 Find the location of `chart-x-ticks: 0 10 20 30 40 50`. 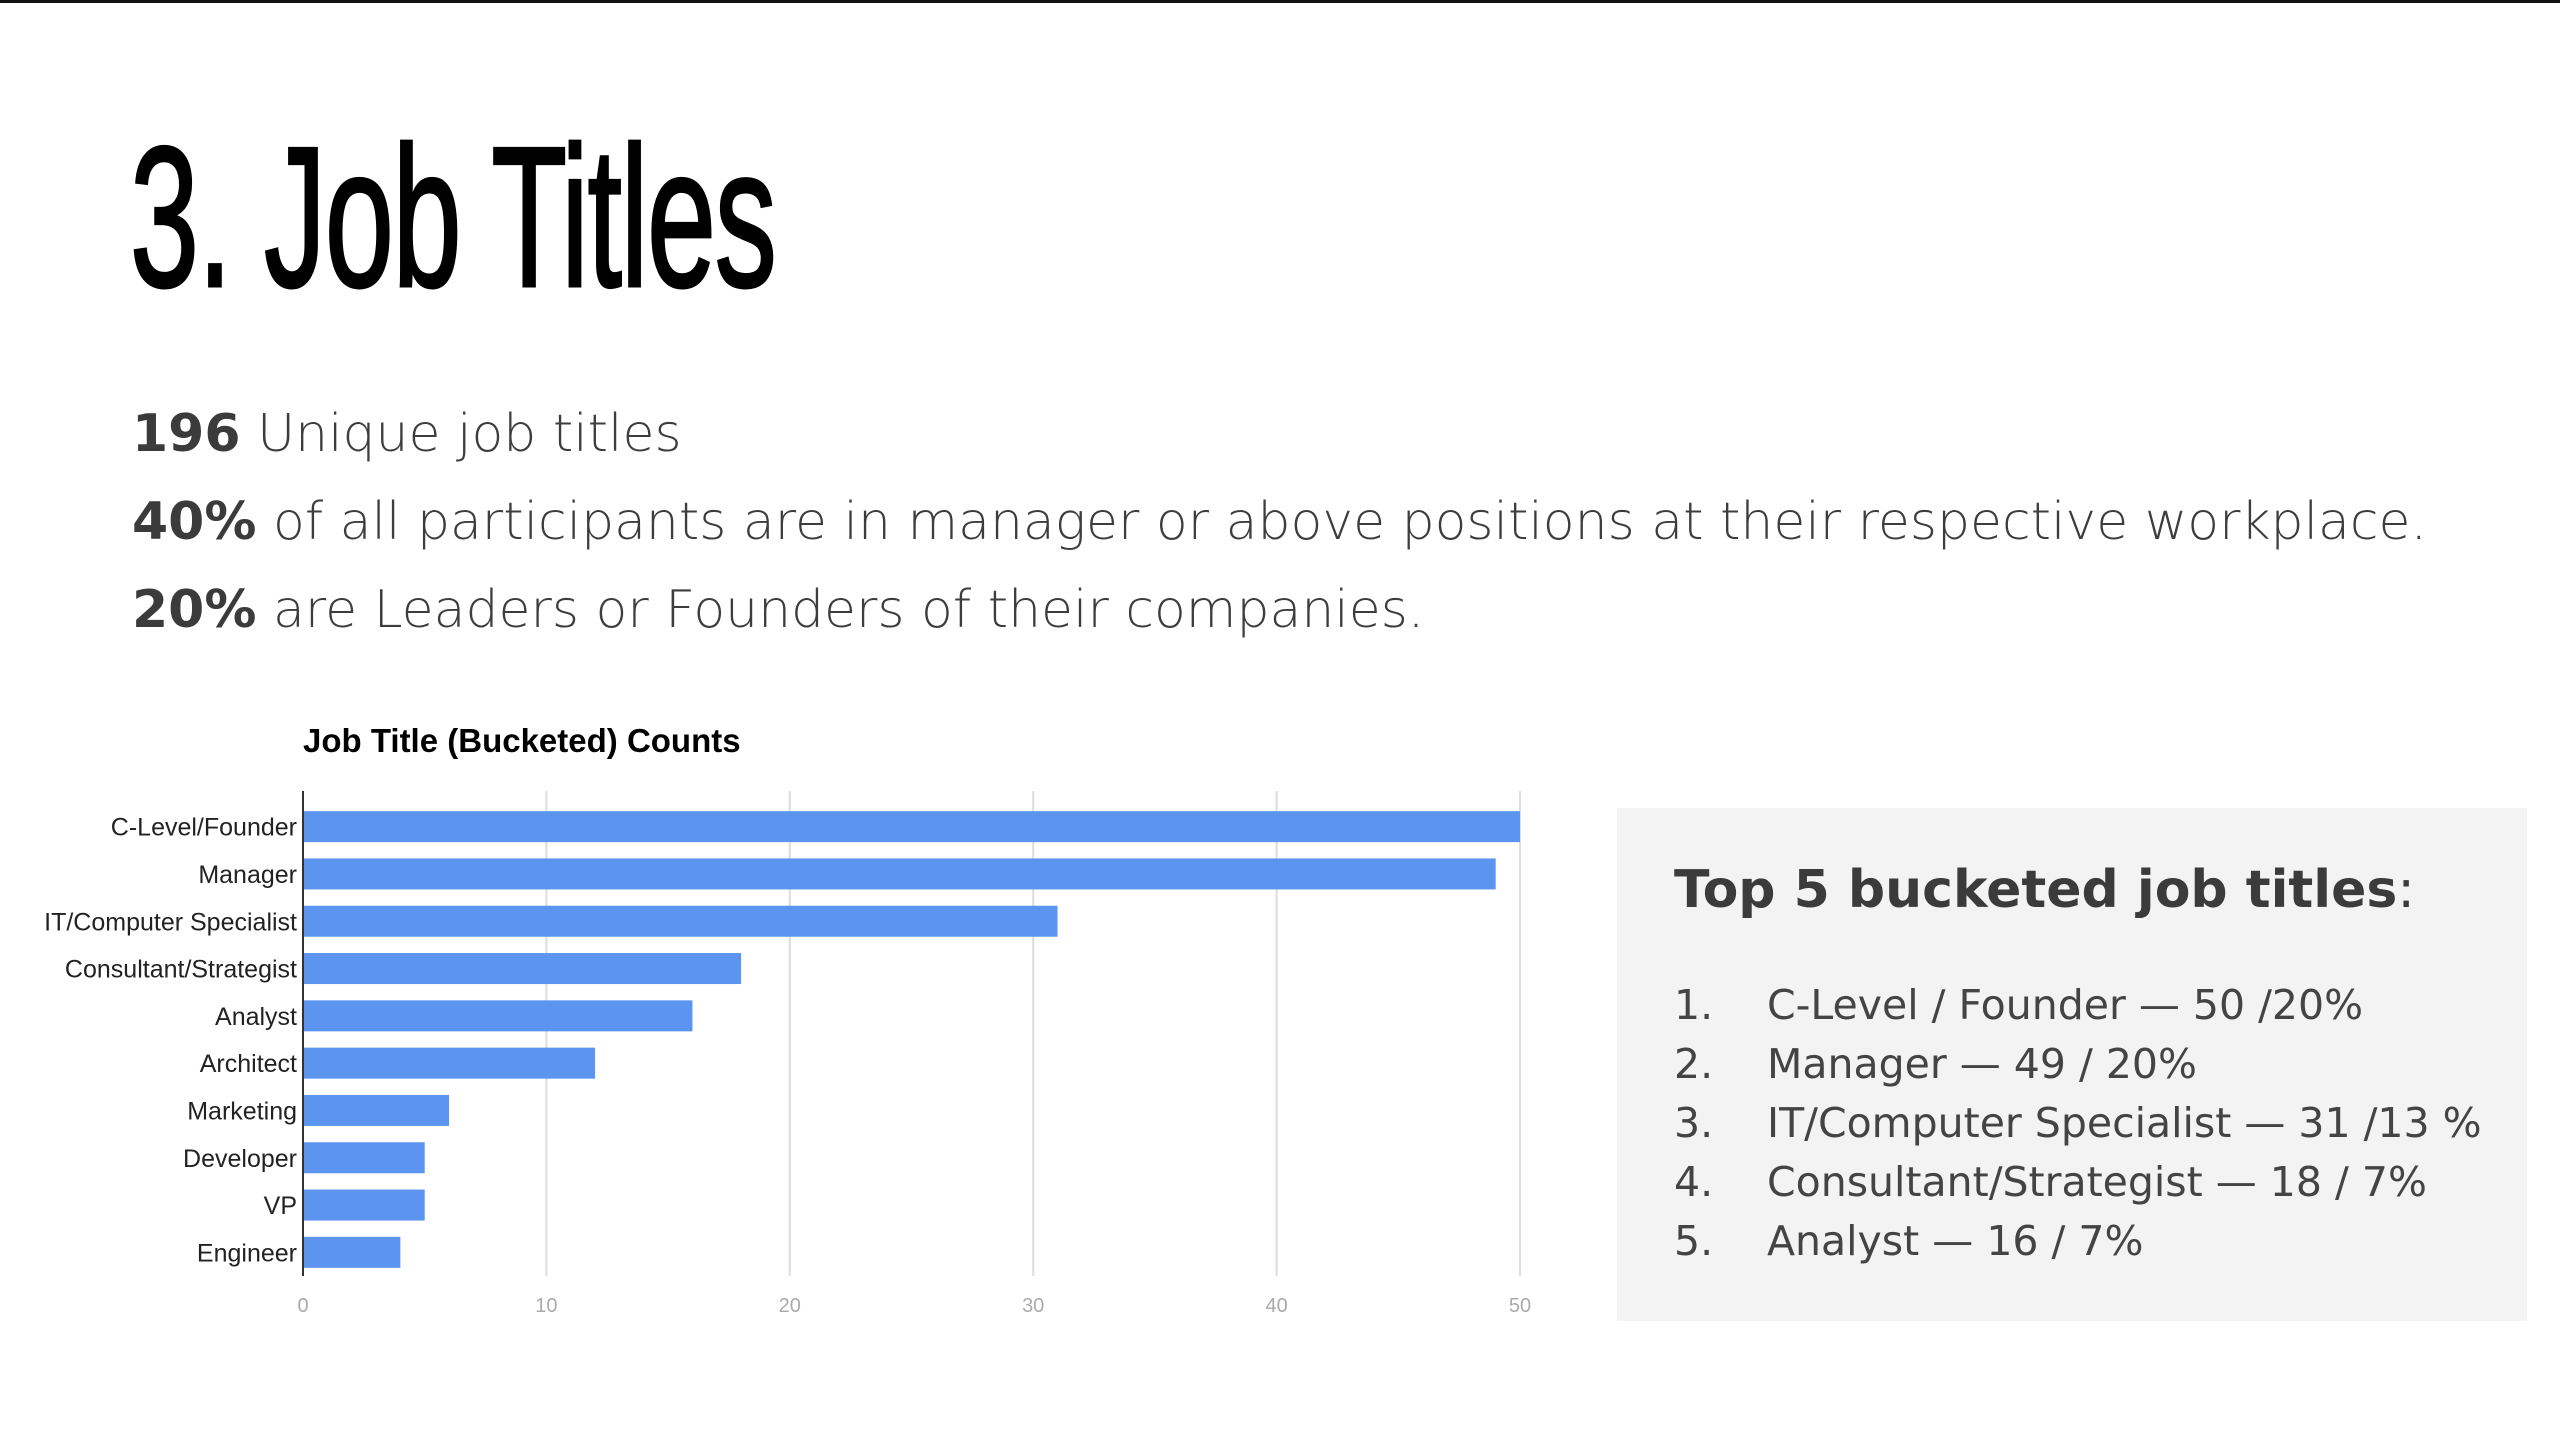

chart-x-ticks: 0 10 20 30 40 50 is located at coordinates (914, 1306).